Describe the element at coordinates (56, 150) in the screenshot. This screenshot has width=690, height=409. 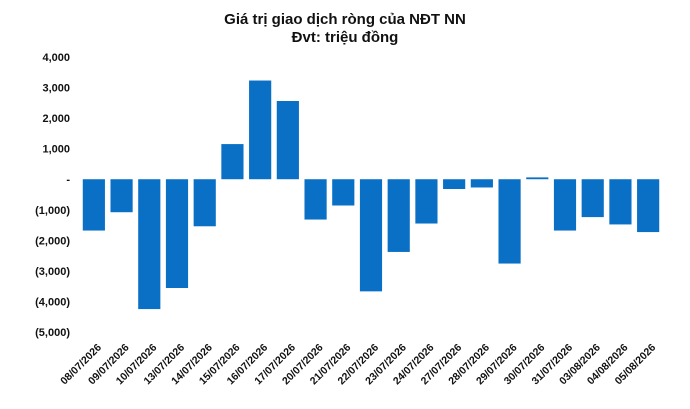
I see `y-tick-label: 1,000` at that location.